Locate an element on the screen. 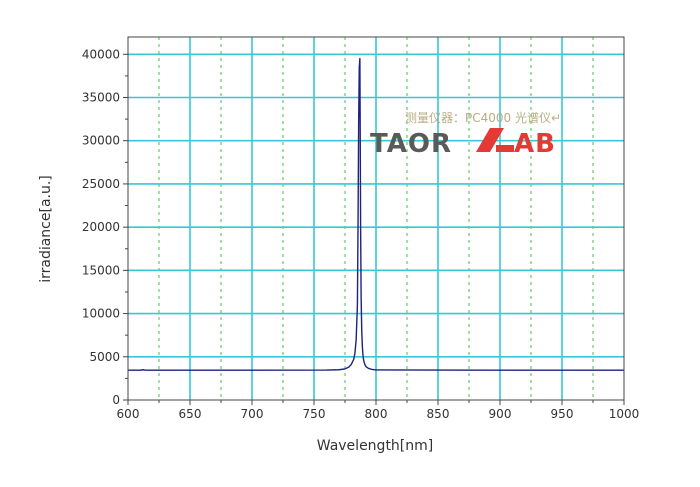 The width and height of the screenshot is (700, 487). logo-slash-l-mark is located at coordinates (495, 140).